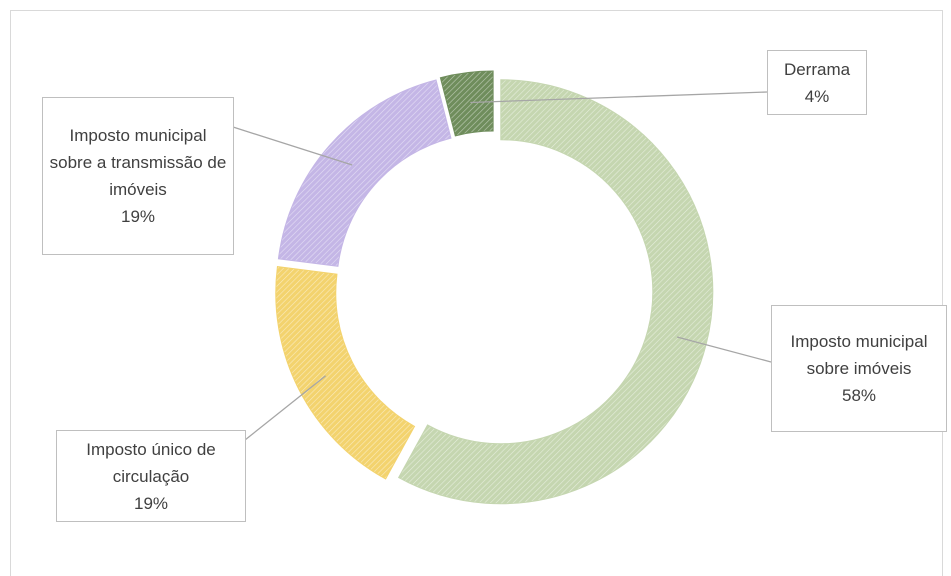  What do you see at coordinates (151, 462) in the screenshot?
I see `category-label: Imposto único de circulação` at bounding box center [151, 462].